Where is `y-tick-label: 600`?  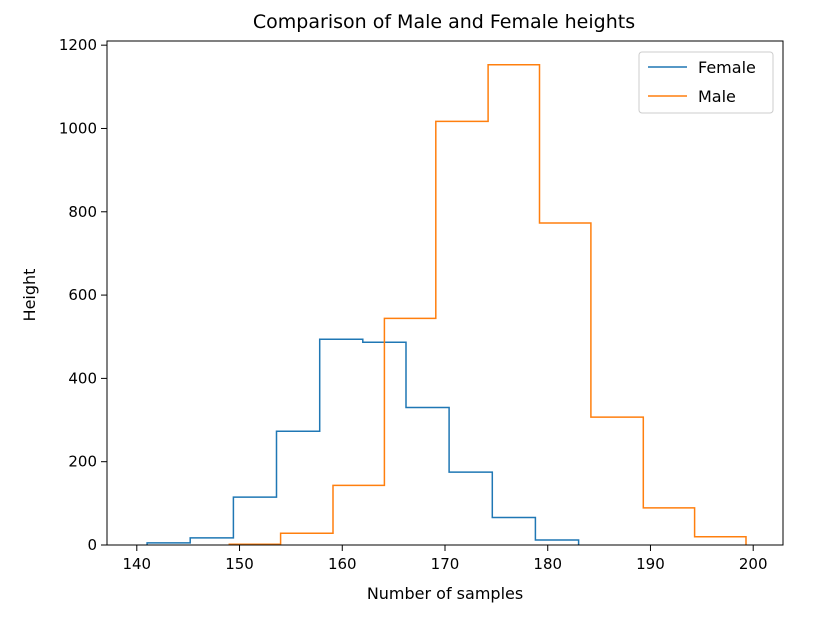 y-tick-label: 600 is located at coordinates (82, 295).